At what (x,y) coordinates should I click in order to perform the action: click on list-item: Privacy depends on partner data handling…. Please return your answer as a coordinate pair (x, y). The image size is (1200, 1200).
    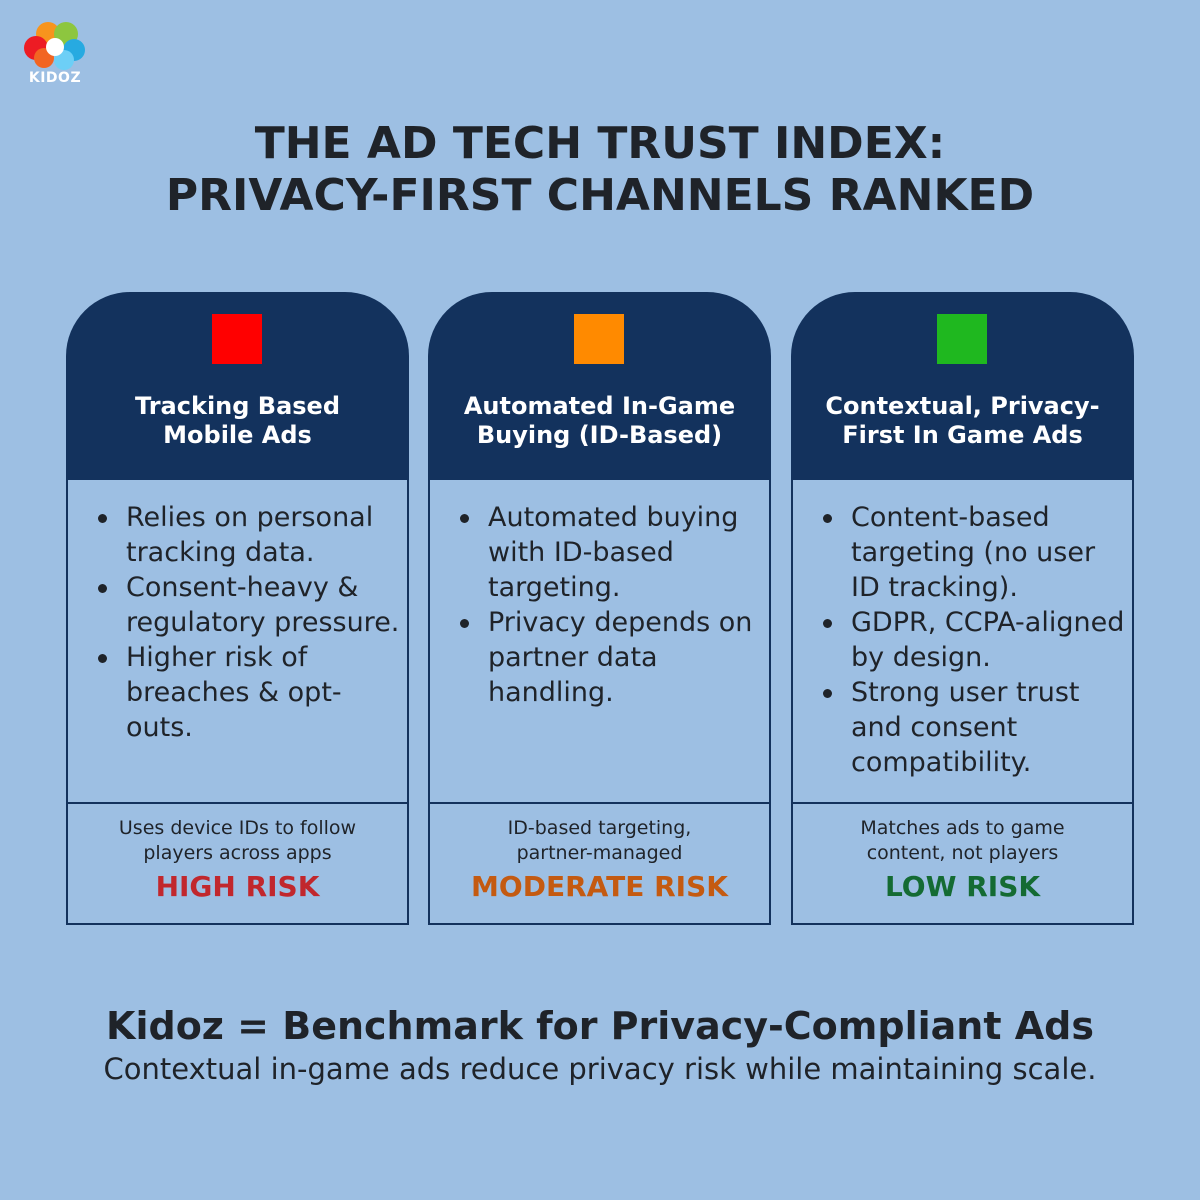
    Looking at the image, I should click on (610, 657).